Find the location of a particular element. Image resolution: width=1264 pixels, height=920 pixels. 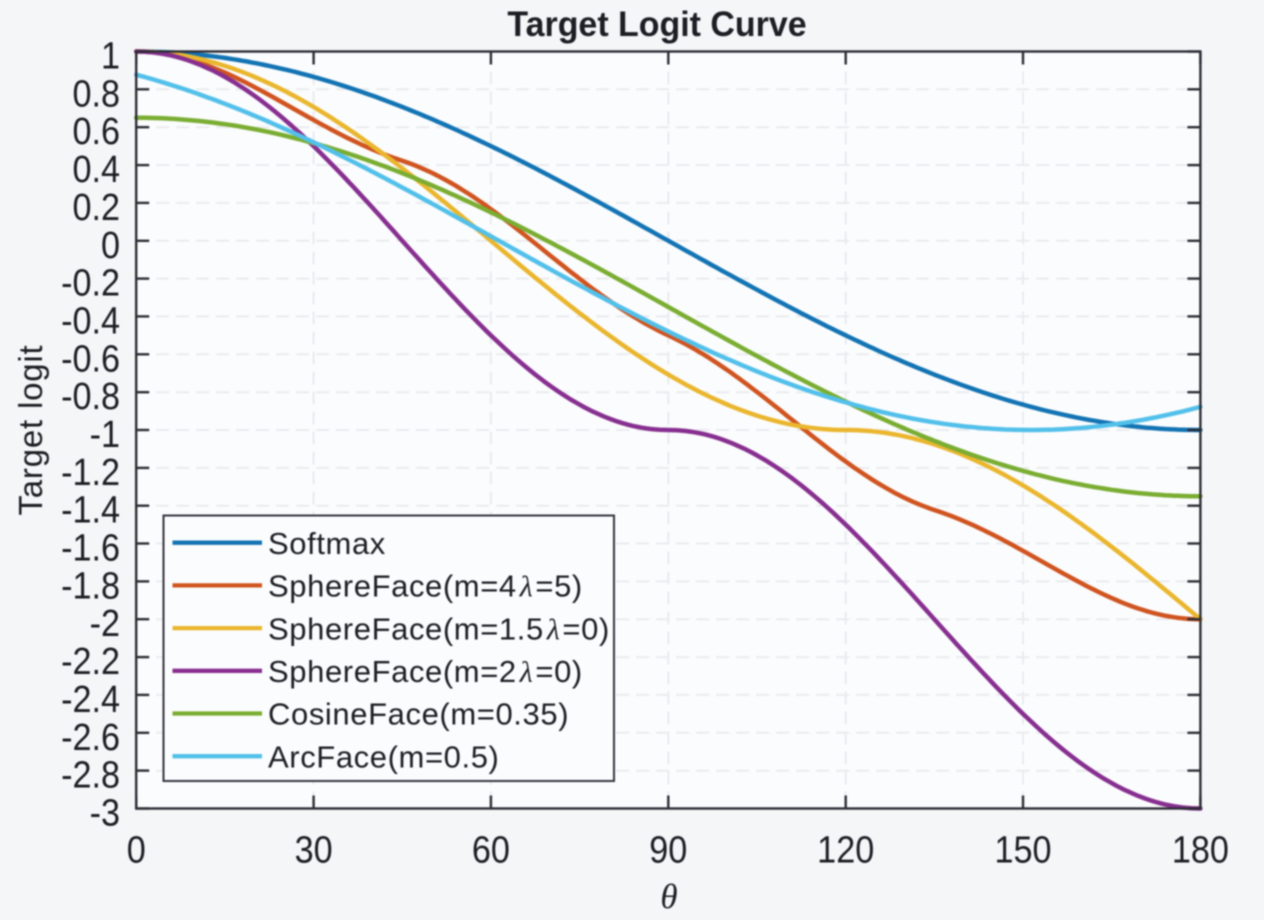

svg-text: 0.8 is located at coordinates (96, 93).